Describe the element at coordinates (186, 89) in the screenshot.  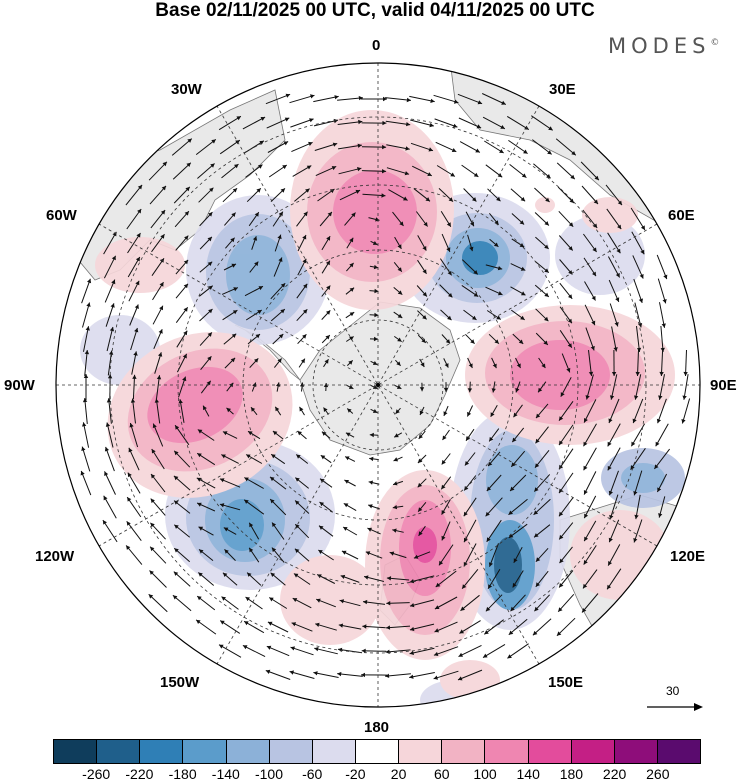
I see `lon-label-30w: 30W` at that location.